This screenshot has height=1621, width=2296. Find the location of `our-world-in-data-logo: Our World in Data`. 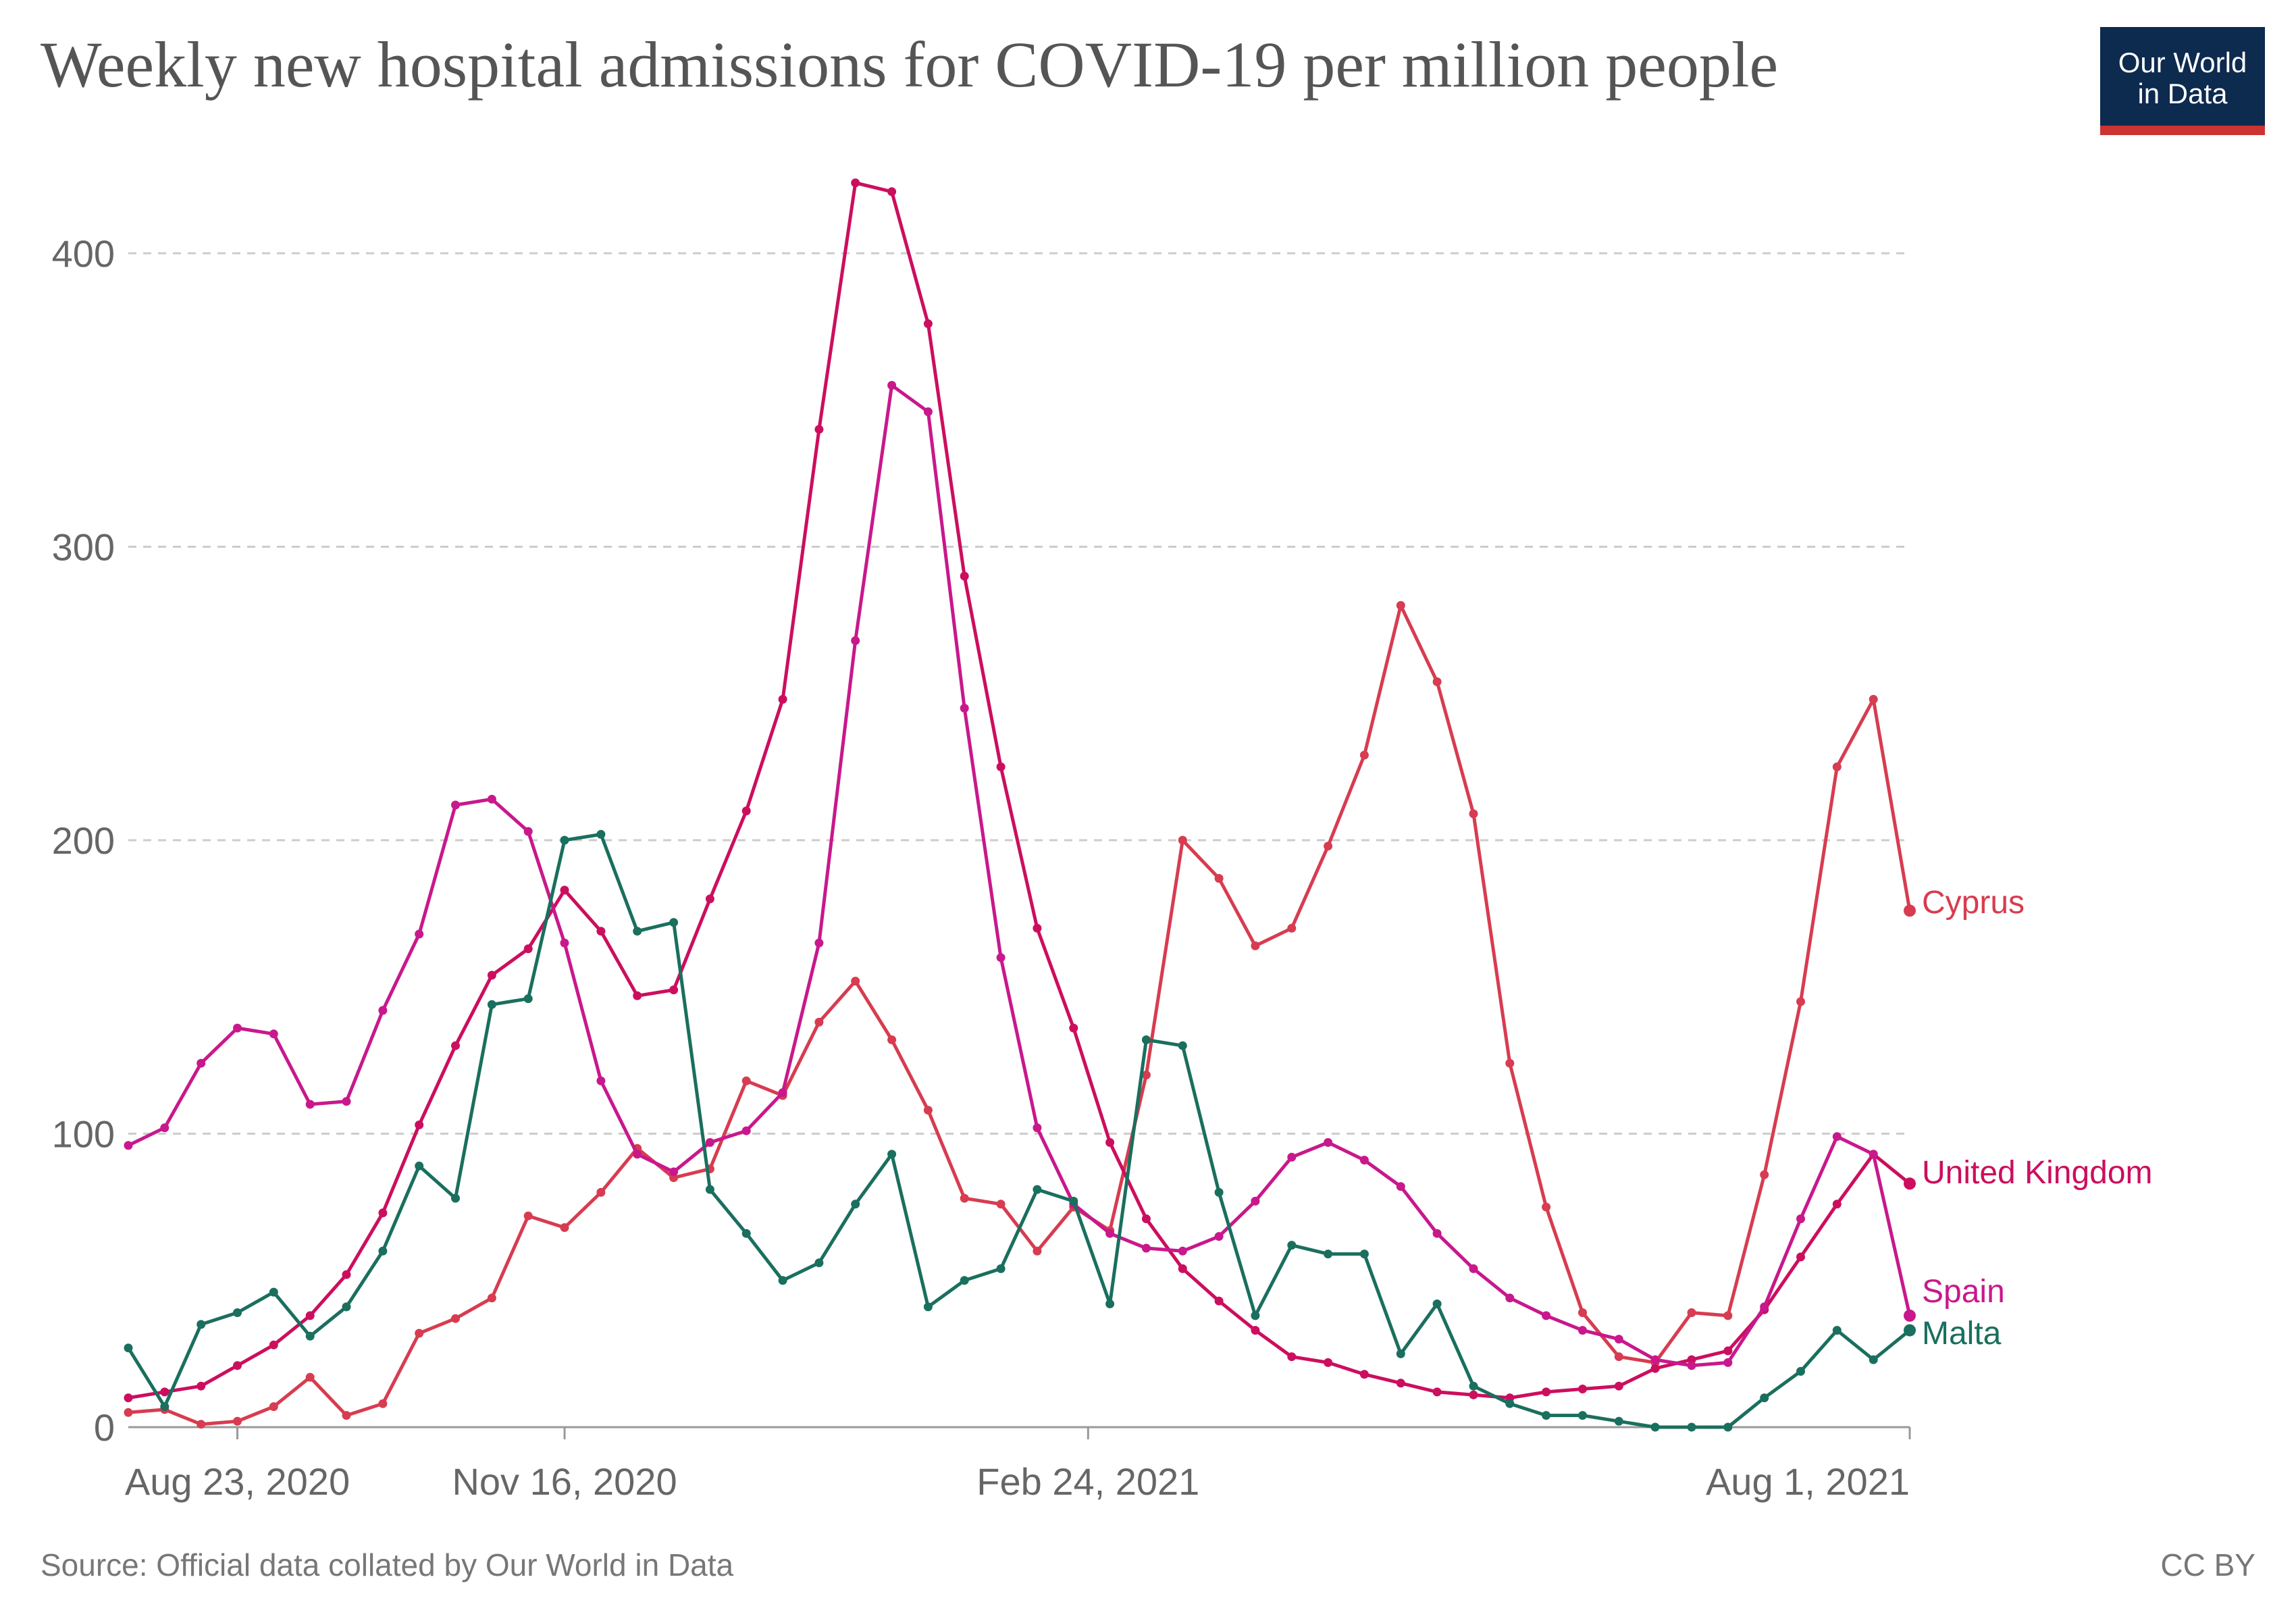

our-world-in-data-logo: Our World in Data is located at coordinates (2182, 81).